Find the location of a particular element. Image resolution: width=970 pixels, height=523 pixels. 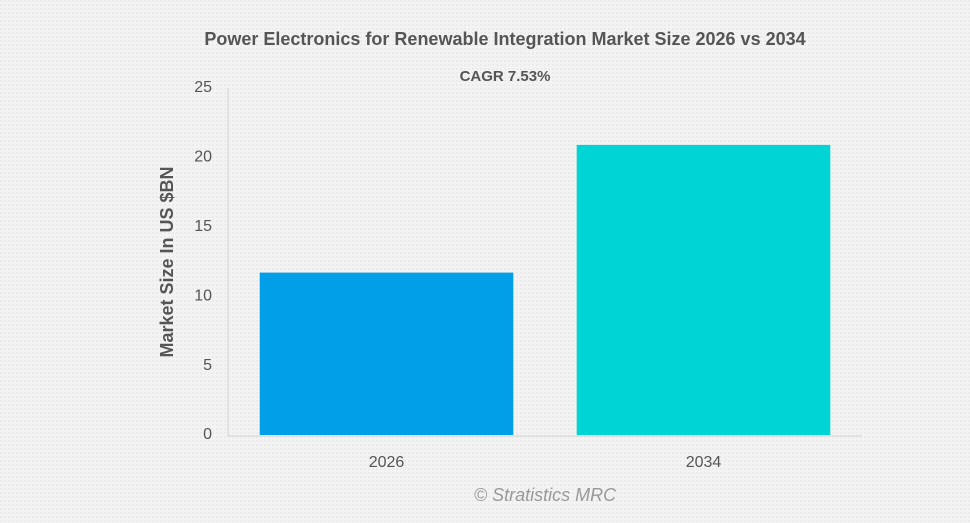

y-tick-label: 25 is located at coordinates (203, 87).